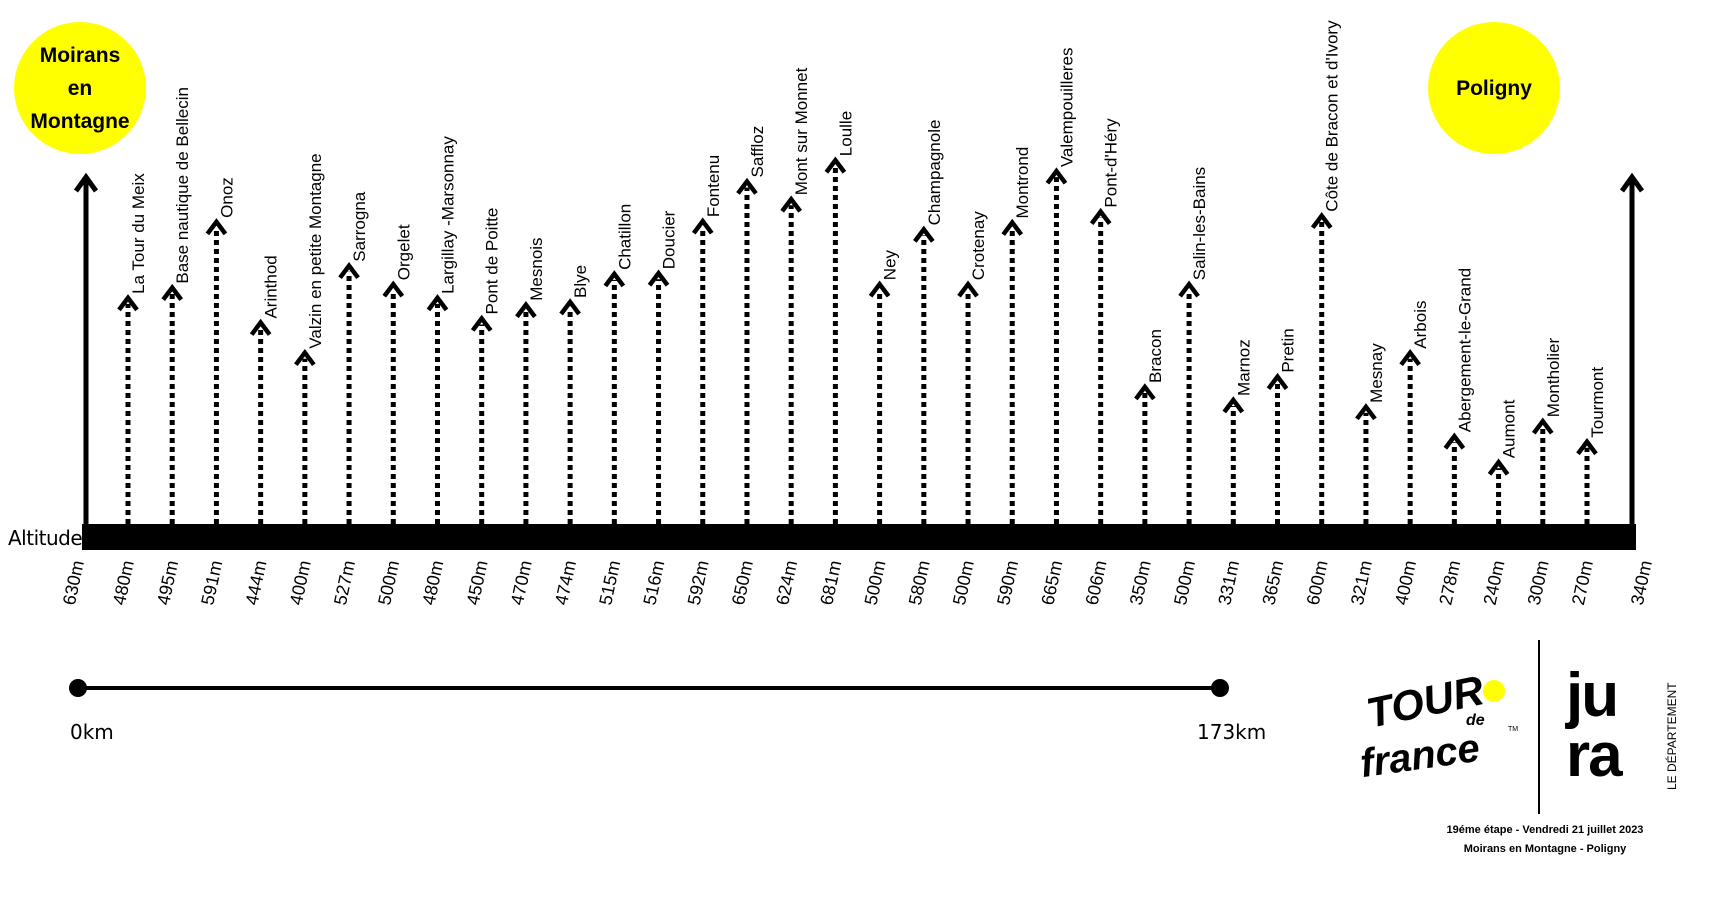 This screenshot has width=1709, height=899. What do you see at coordinates (968, 289) in the screenshot?
I see `waypoint-19-arrowhead` at bounding box center [968, 289].